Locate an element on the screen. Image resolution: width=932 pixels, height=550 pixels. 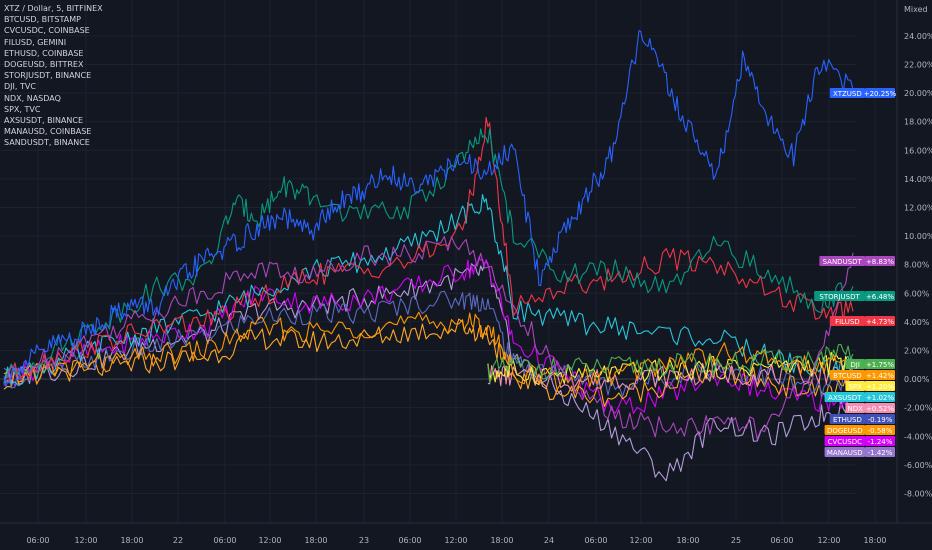
series-line-ndx is located at coordinates (670, 377).